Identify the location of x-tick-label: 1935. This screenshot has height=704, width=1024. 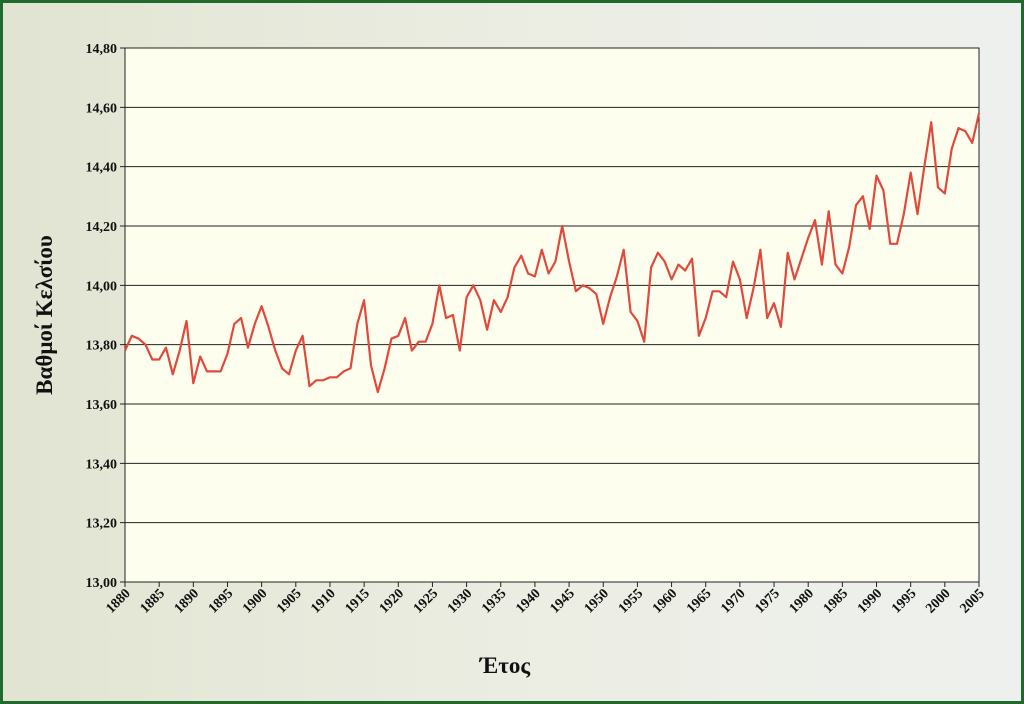
(494, 601).